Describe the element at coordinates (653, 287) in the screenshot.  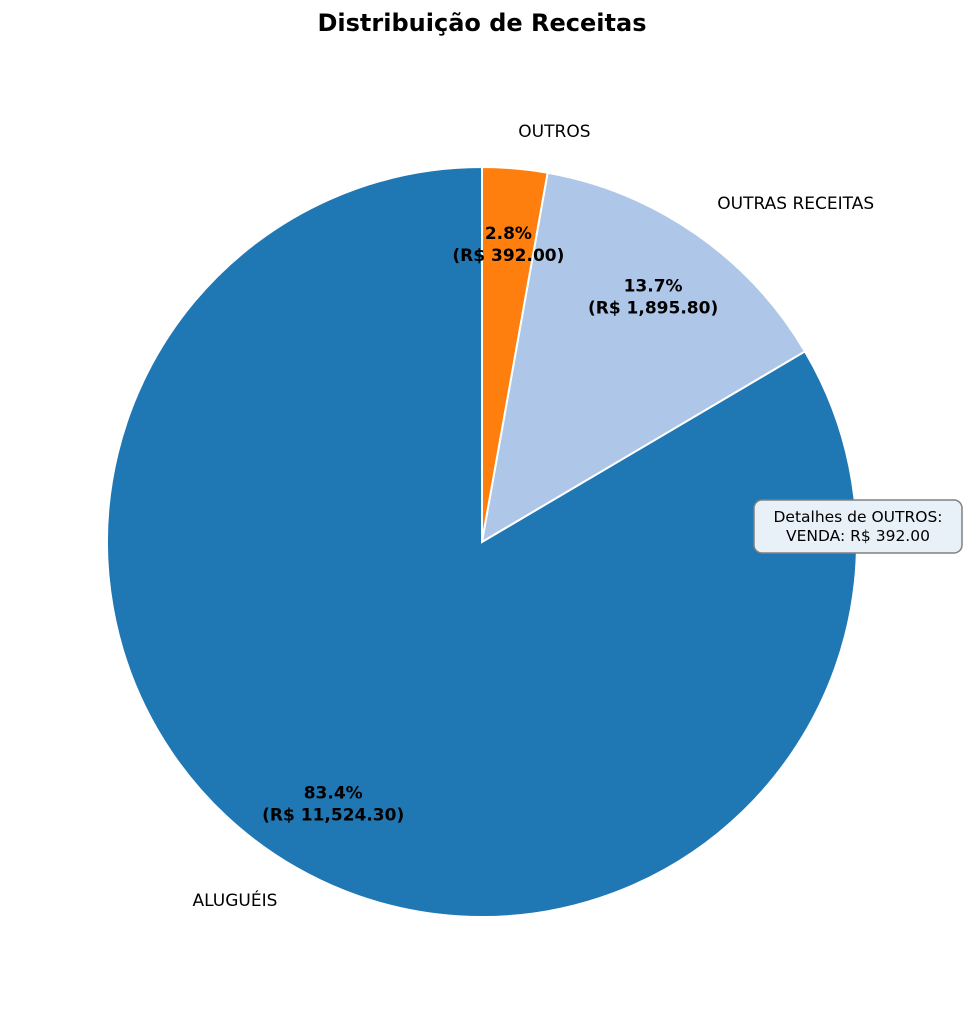
I see `slice-percent-label: 13.7%` at that location.